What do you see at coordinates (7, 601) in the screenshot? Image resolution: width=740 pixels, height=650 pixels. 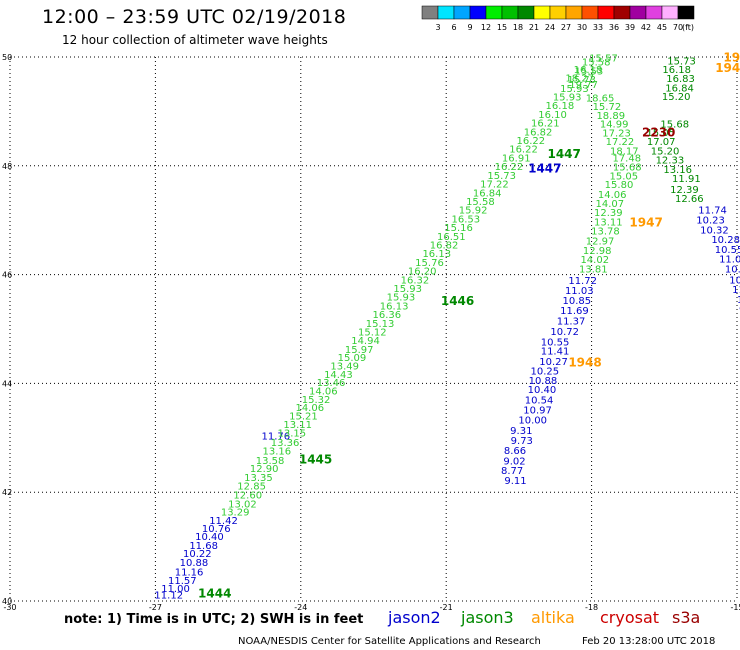 I see `y-tick-label: 40` at bounding box center [7, 601].